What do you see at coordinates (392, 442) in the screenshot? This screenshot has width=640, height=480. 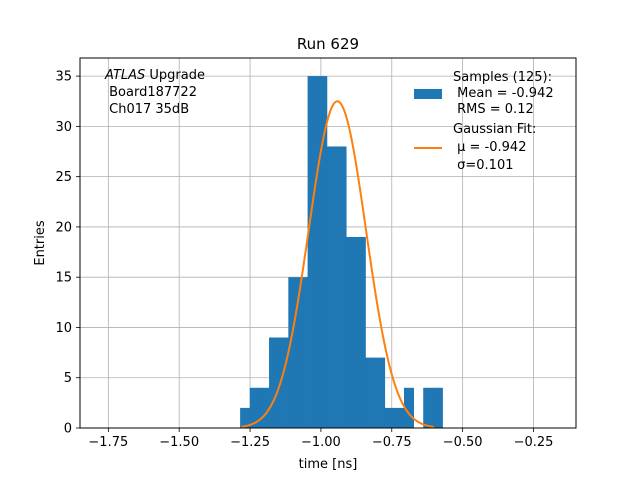 I see `x-tick-label: −0.75` at bounding box center [392, 442].